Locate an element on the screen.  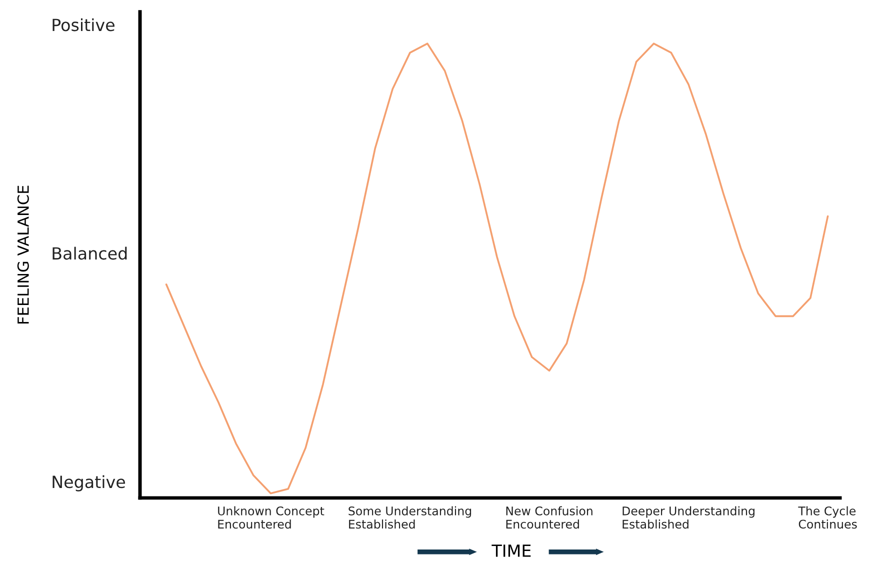
text: Balanced is located at coordinates (89, 253).